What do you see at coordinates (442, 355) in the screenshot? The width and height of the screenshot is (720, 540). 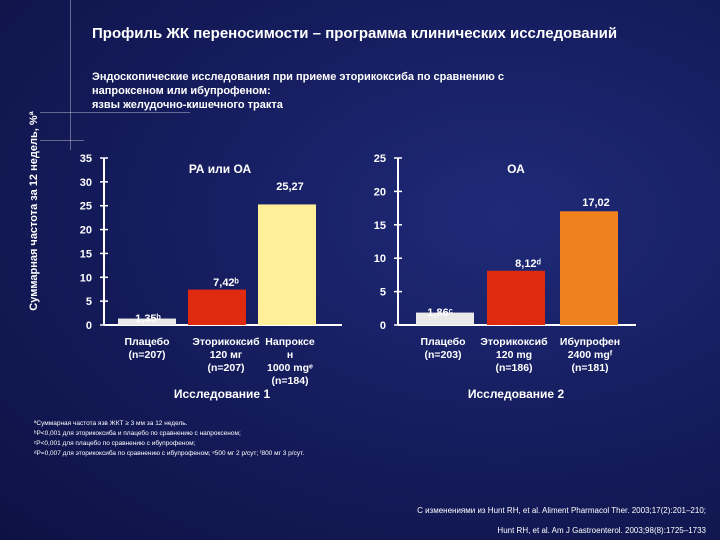 I see `category-label: (n=203)` at bounding box center [442, 355].